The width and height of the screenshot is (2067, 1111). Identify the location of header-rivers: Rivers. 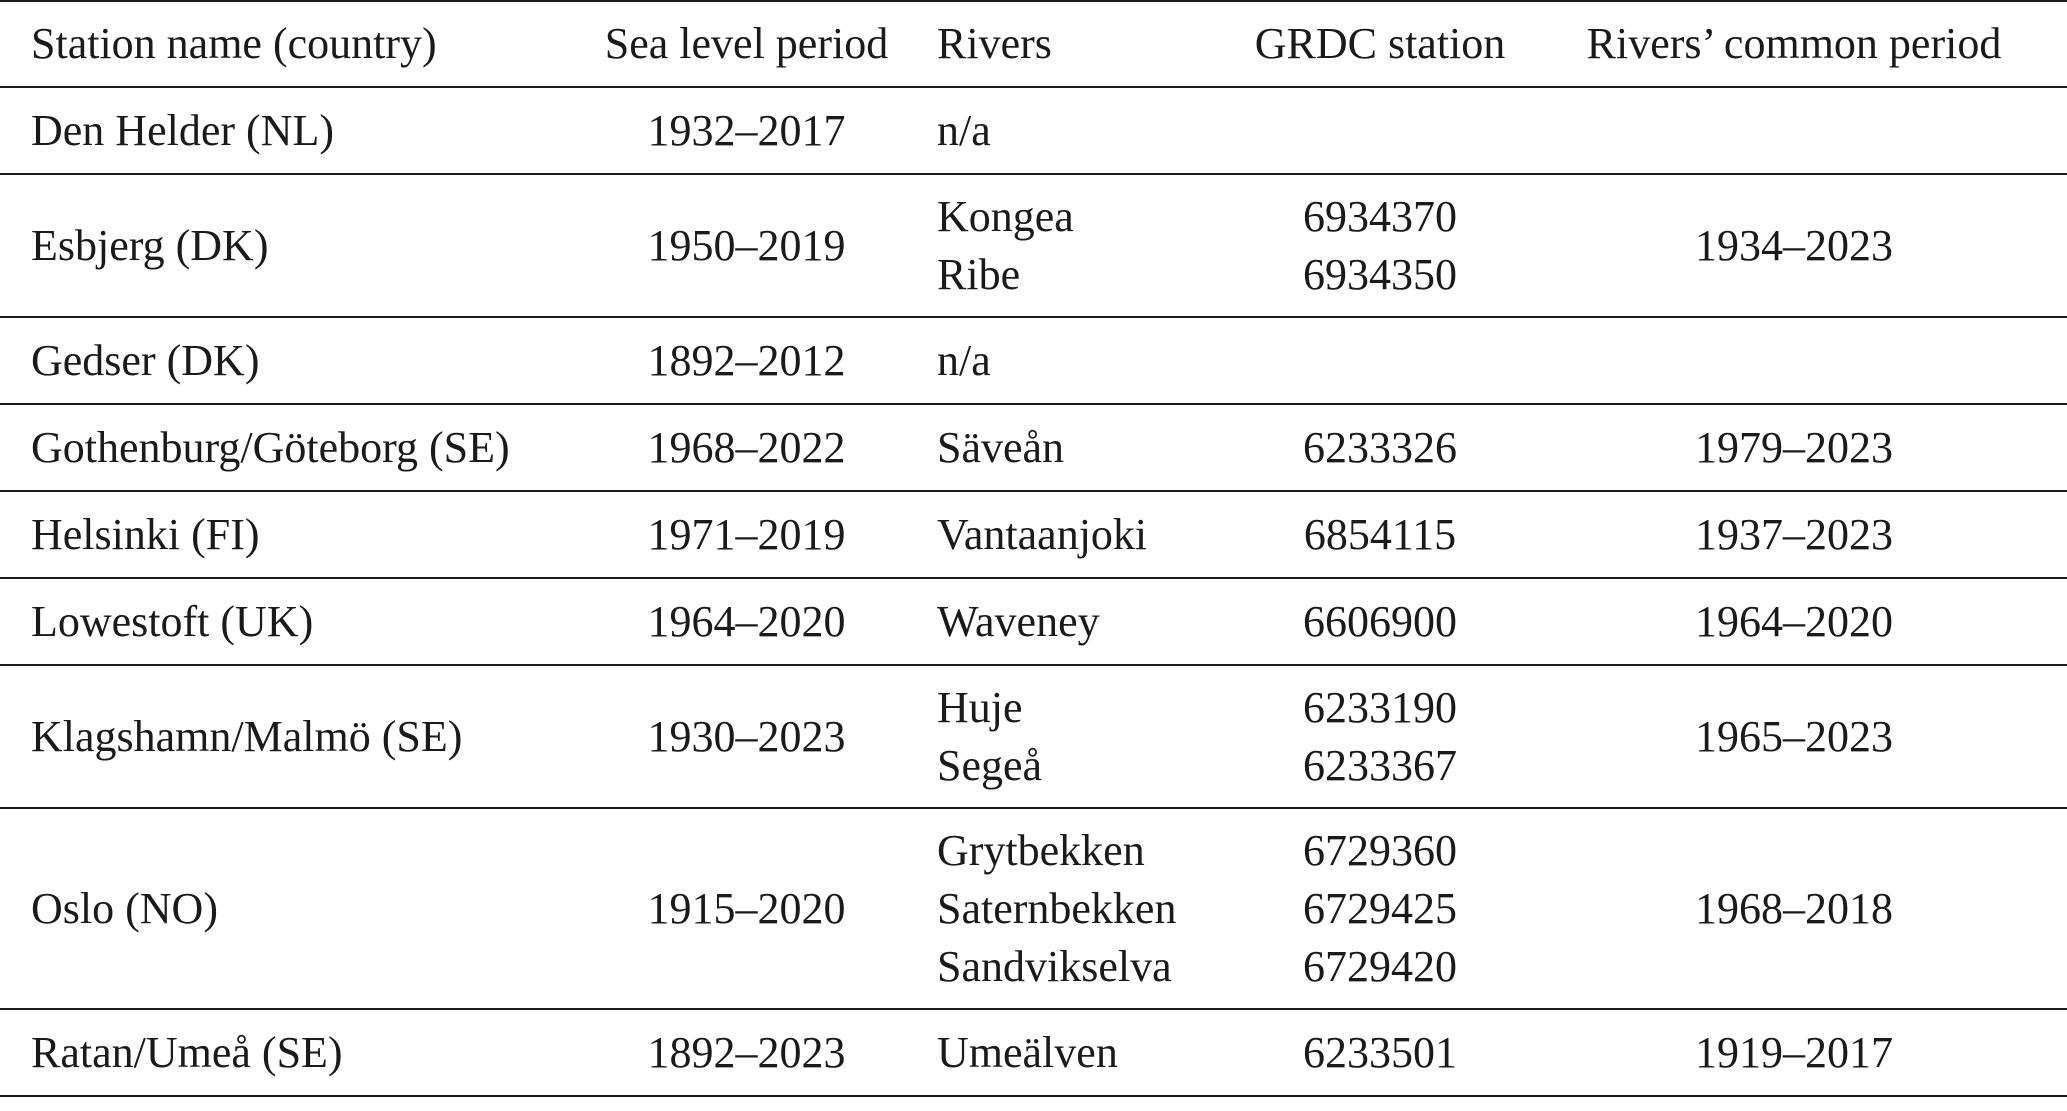
(1079, 44).